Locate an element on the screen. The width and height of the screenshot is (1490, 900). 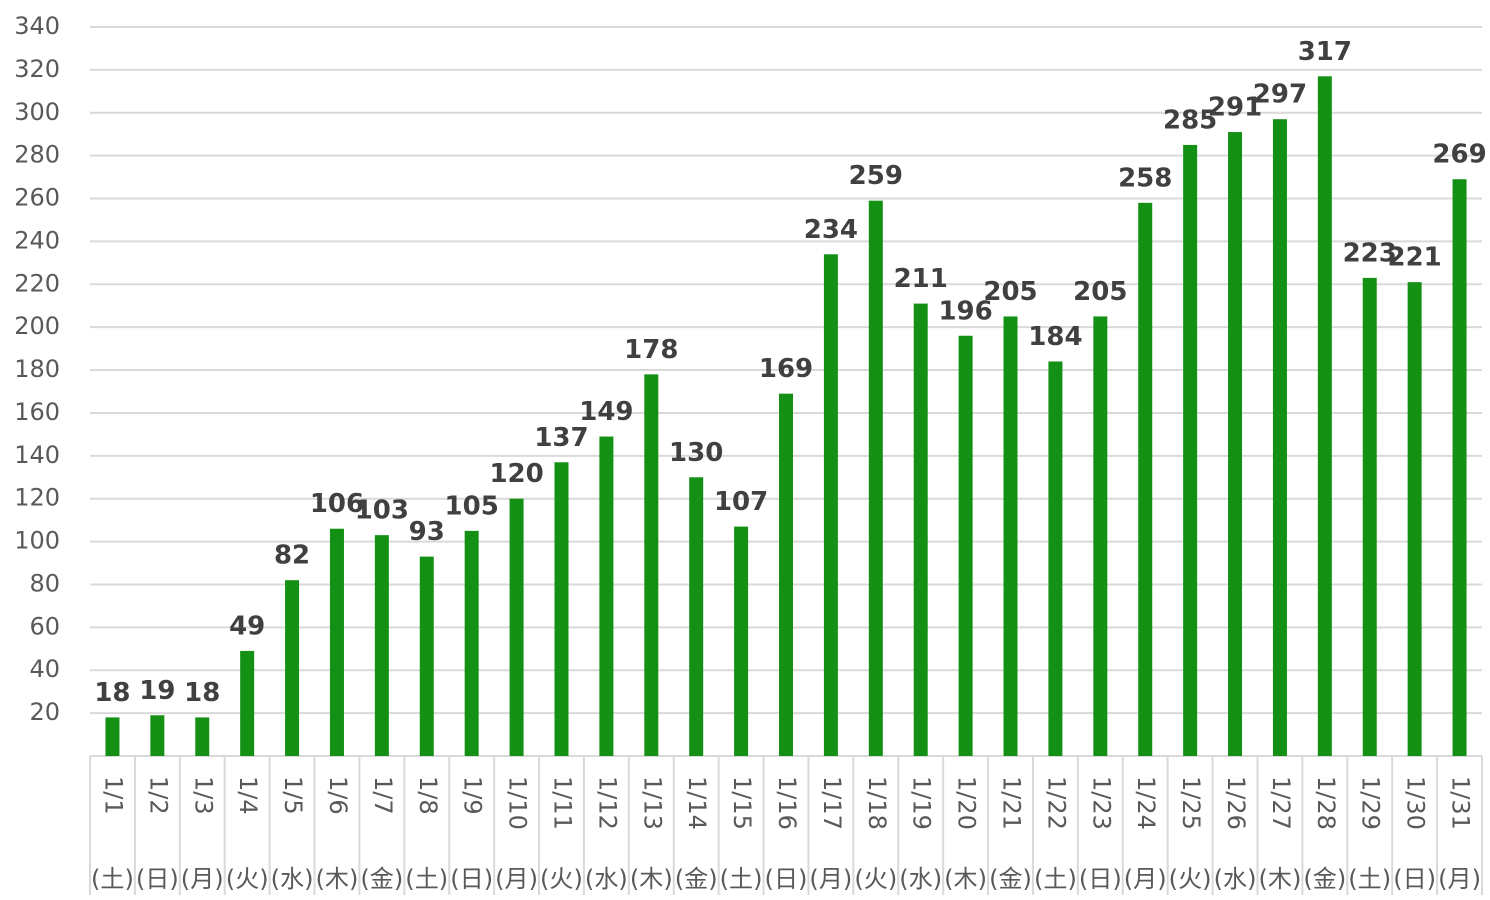
x-tick-label: 1/28 is located at coordinates (1326, 803).